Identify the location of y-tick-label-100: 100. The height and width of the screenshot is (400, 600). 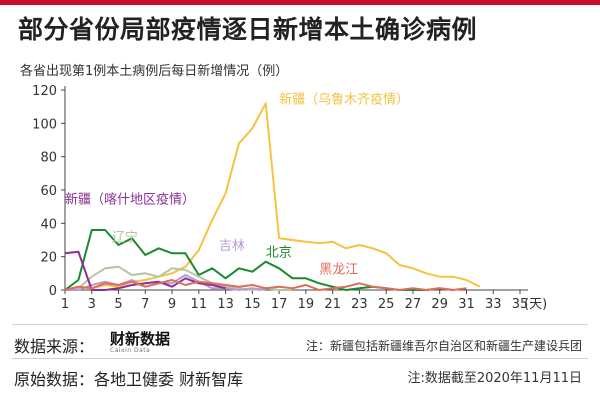
(44, 124).